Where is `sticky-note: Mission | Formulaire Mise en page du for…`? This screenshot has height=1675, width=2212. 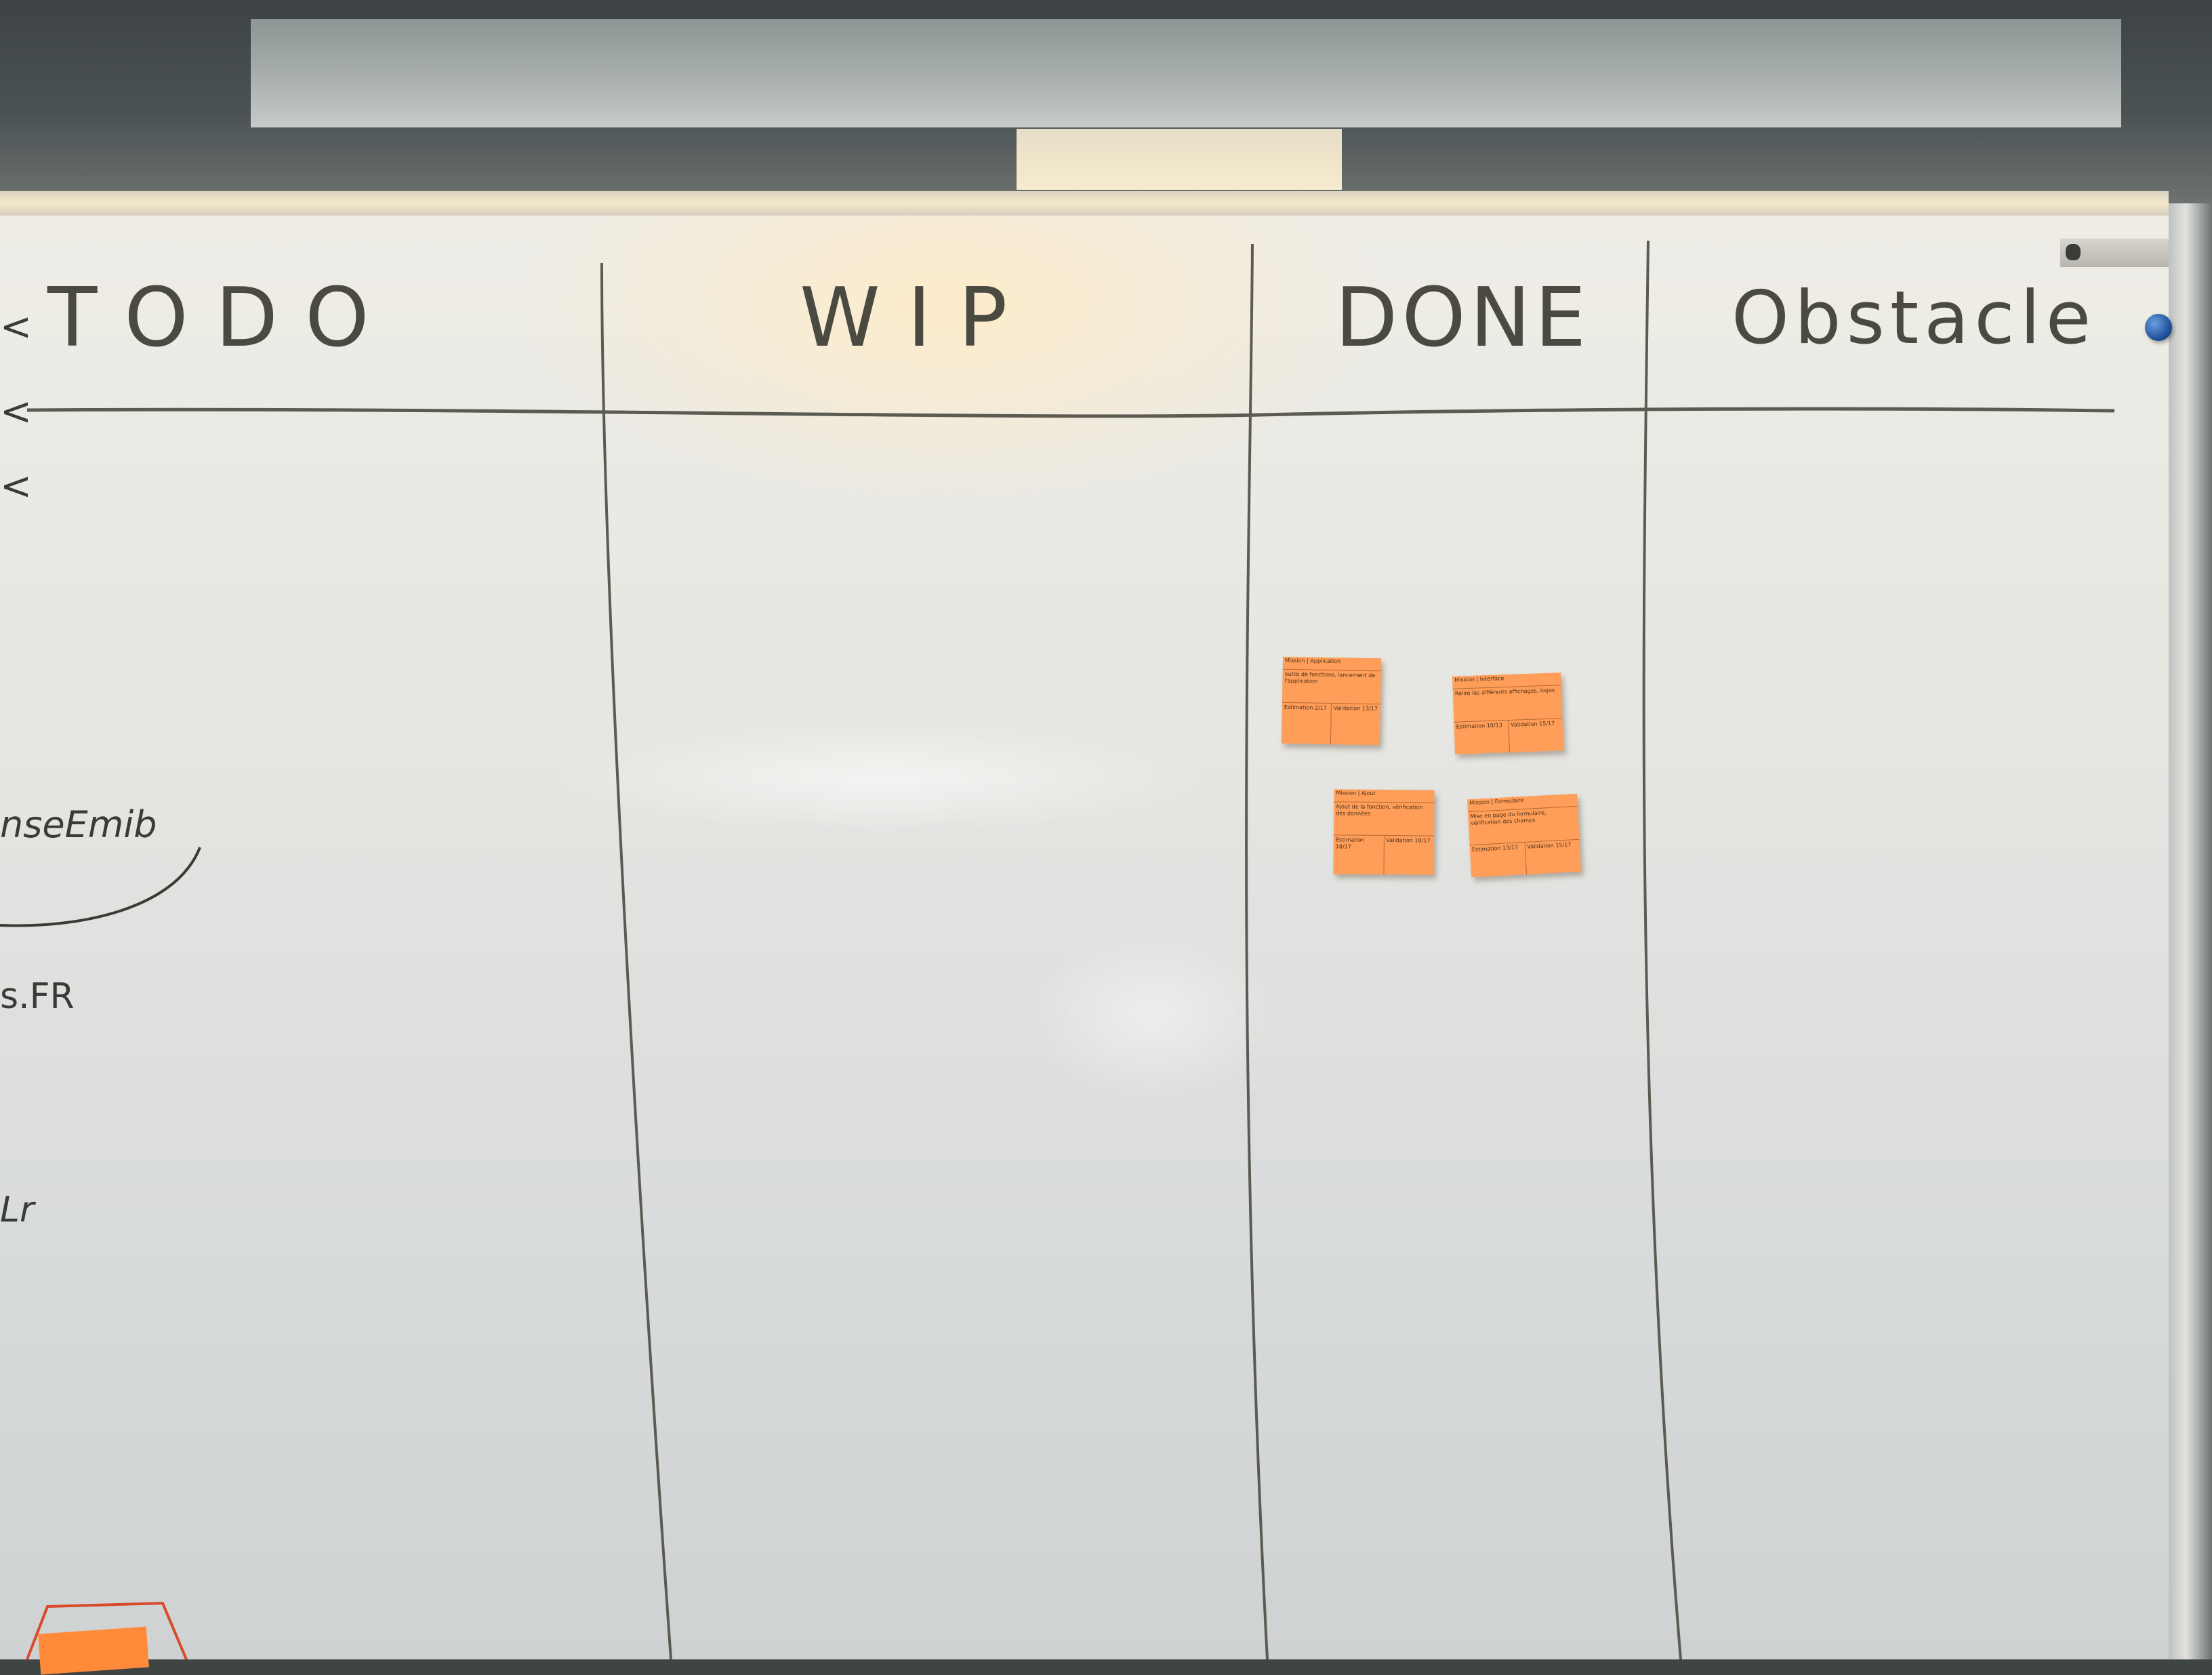 sticky-note: Mission | Formulaire Mise en page du for… is located at coordinates (1524, 835).